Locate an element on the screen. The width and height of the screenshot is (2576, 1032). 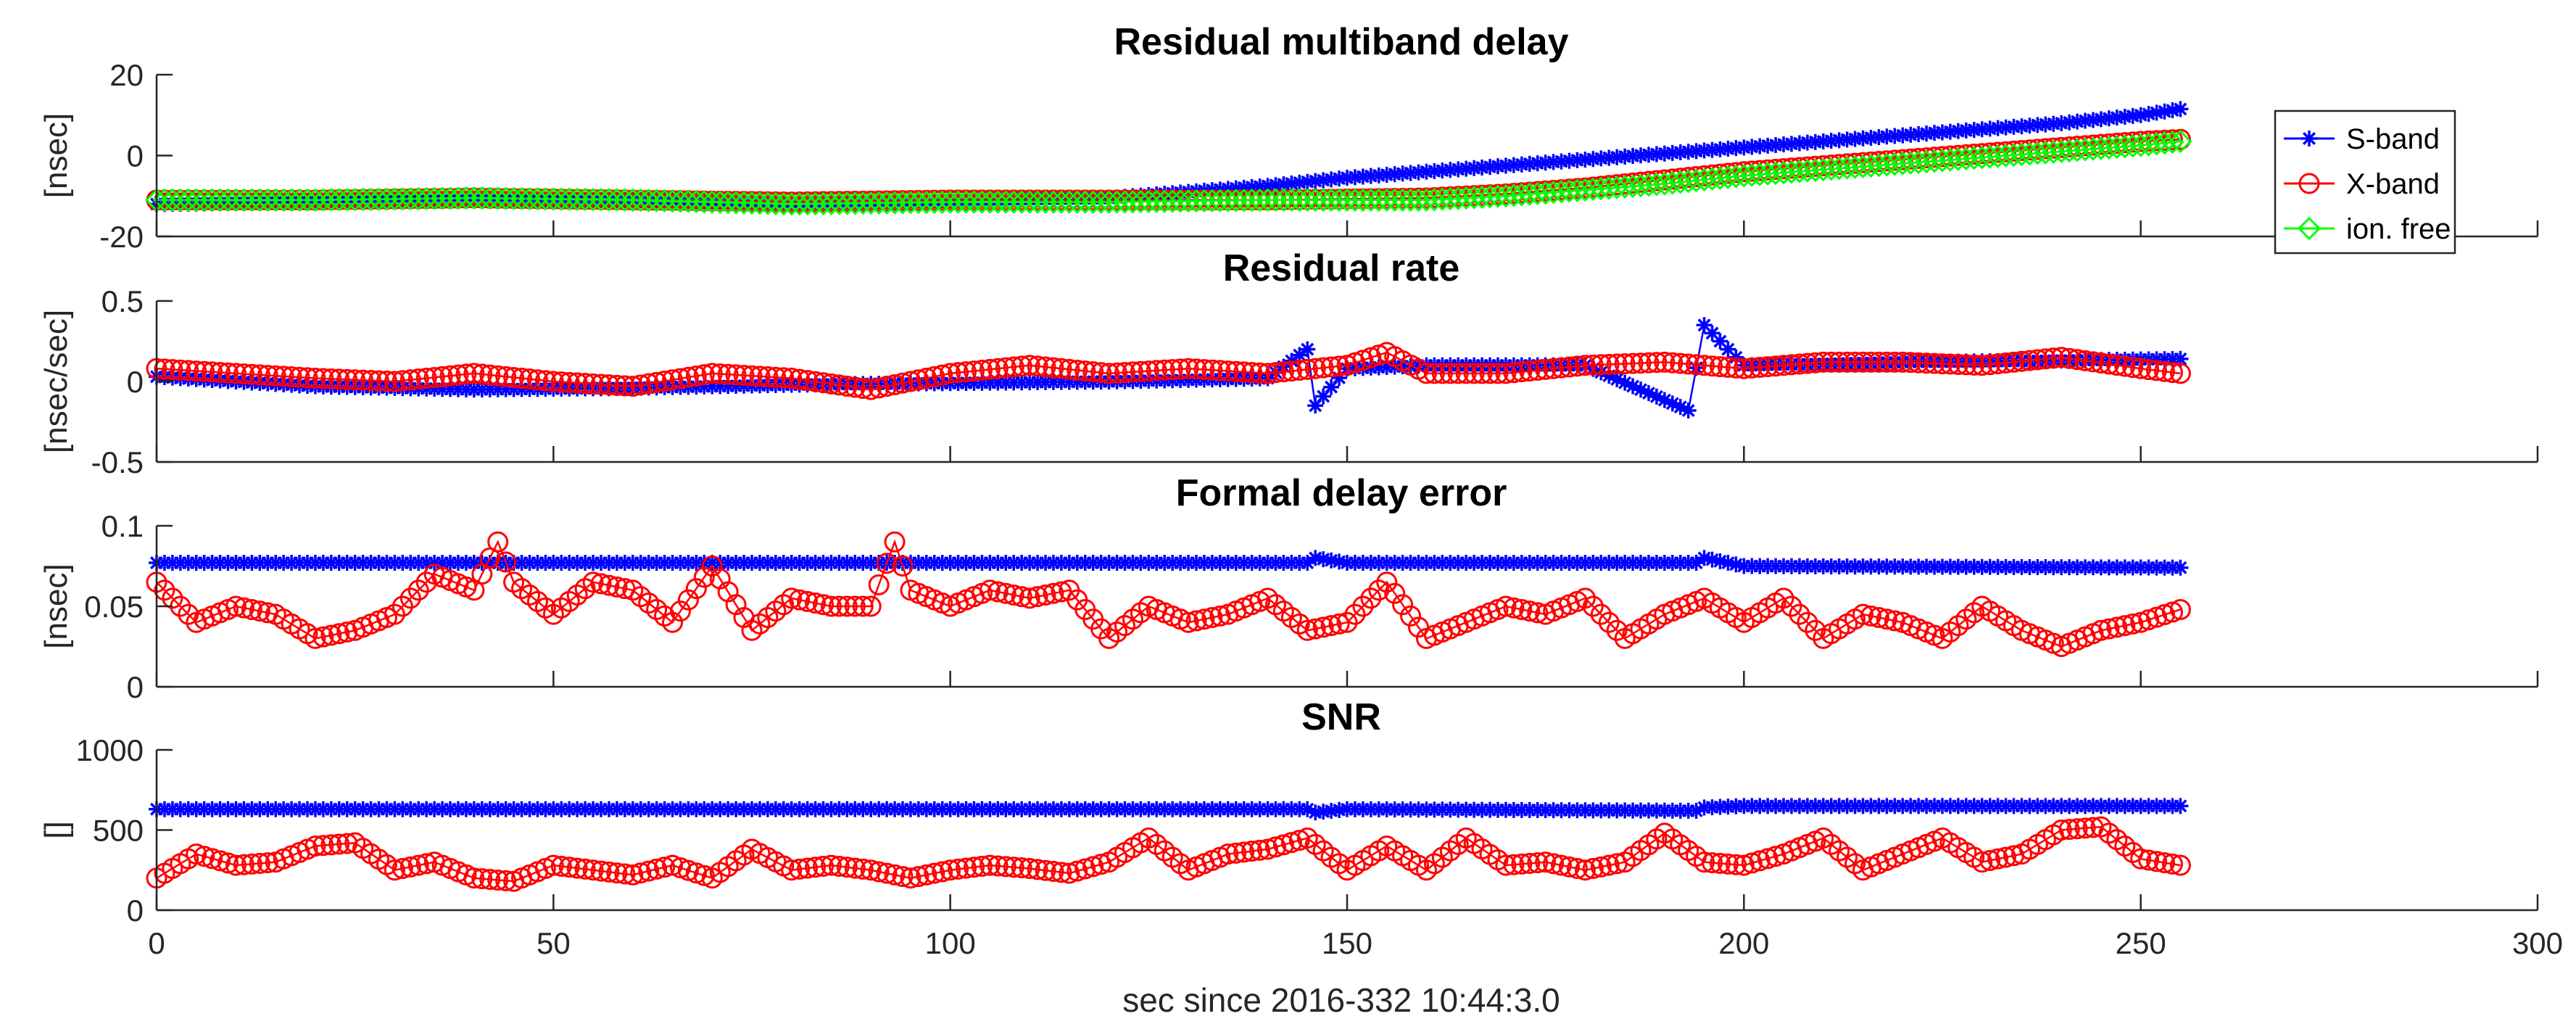
x-axis-label: sec since 2016-332 10:44:3.0 is located at coordinates (1341, 1000).